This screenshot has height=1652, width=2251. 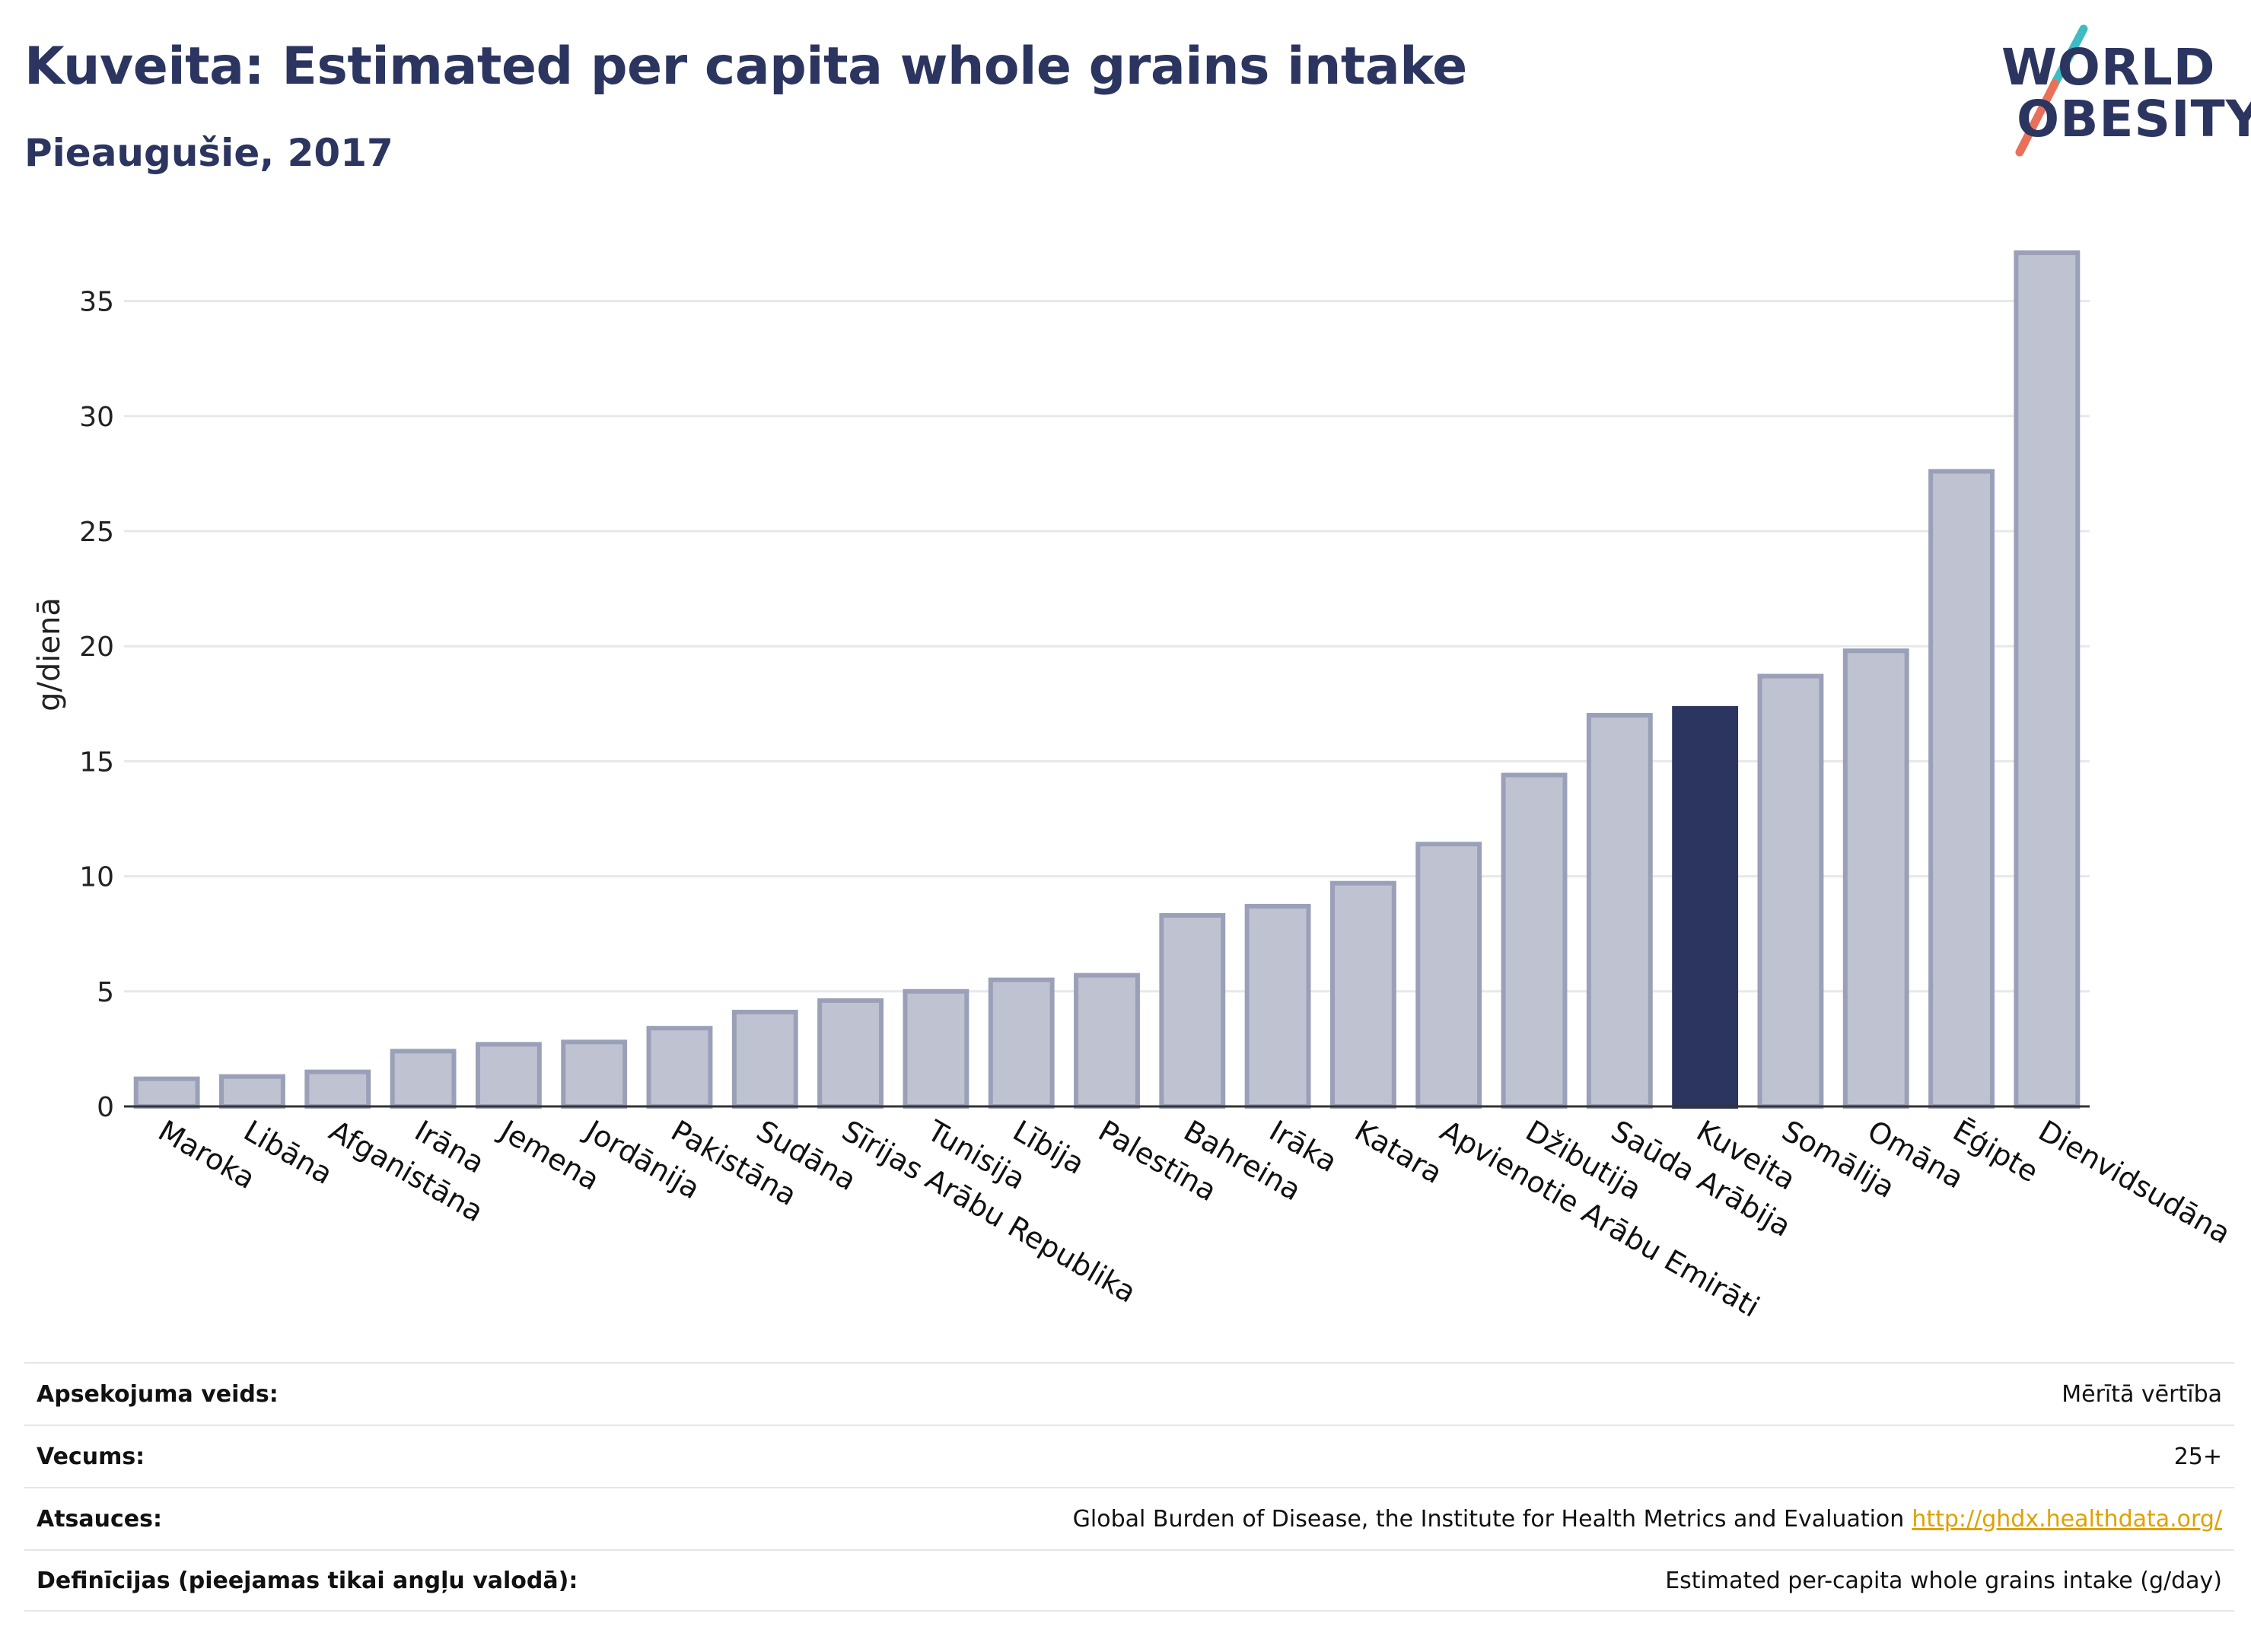 I want to click on x-tick-label: Katara, so click(x=1398, y=1152).